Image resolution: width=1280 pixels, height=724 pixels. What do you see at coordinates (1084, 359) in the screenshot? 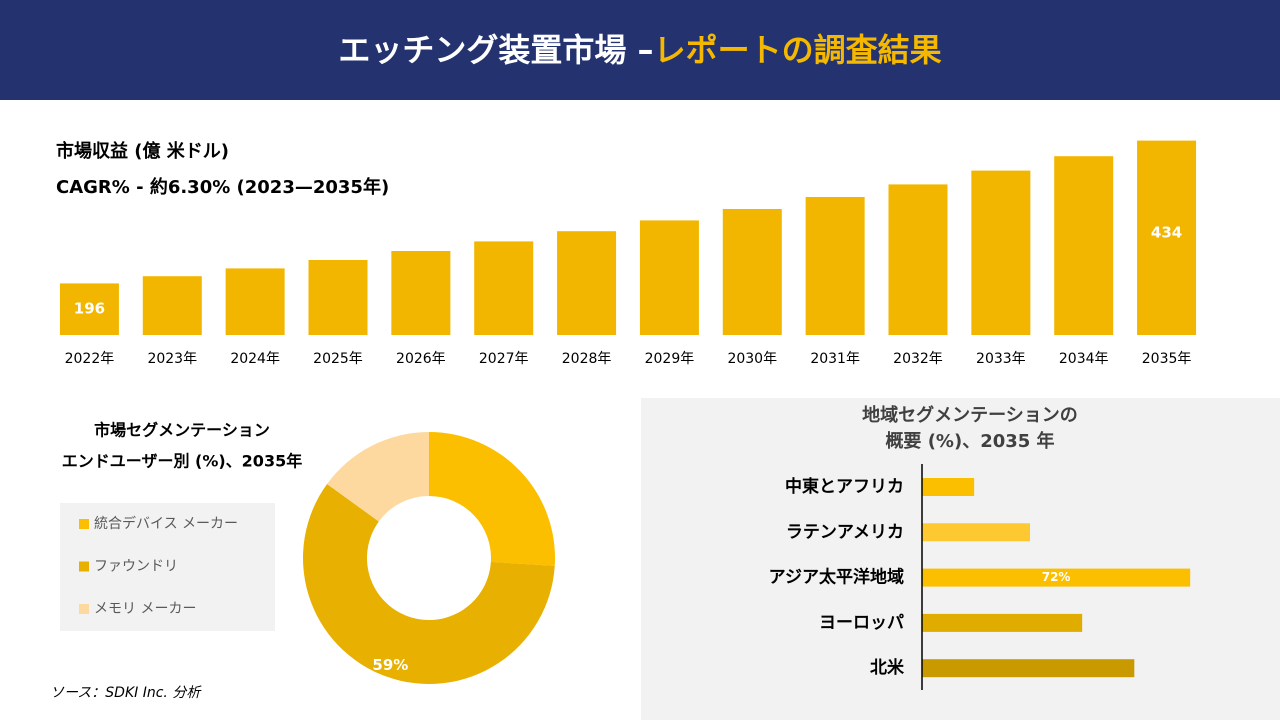
I see `x-tick-label: 2034年` at bounding box center [1084, 359].